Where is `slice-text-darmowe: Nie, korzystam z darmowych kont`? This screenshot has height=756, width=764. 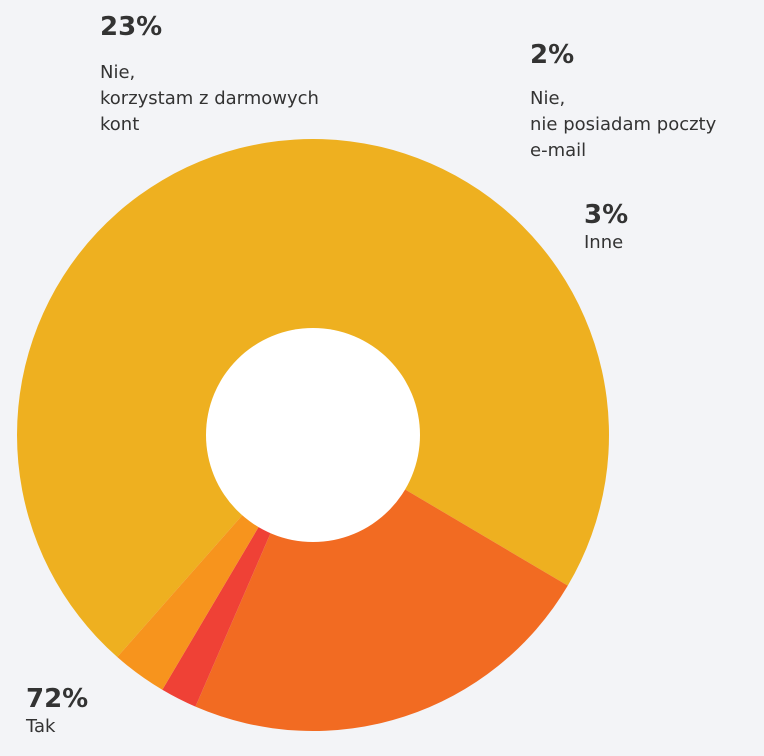
slice-text-darmowe: Nie, korzystam z darmowych kont is located at coordinates (209, 98).